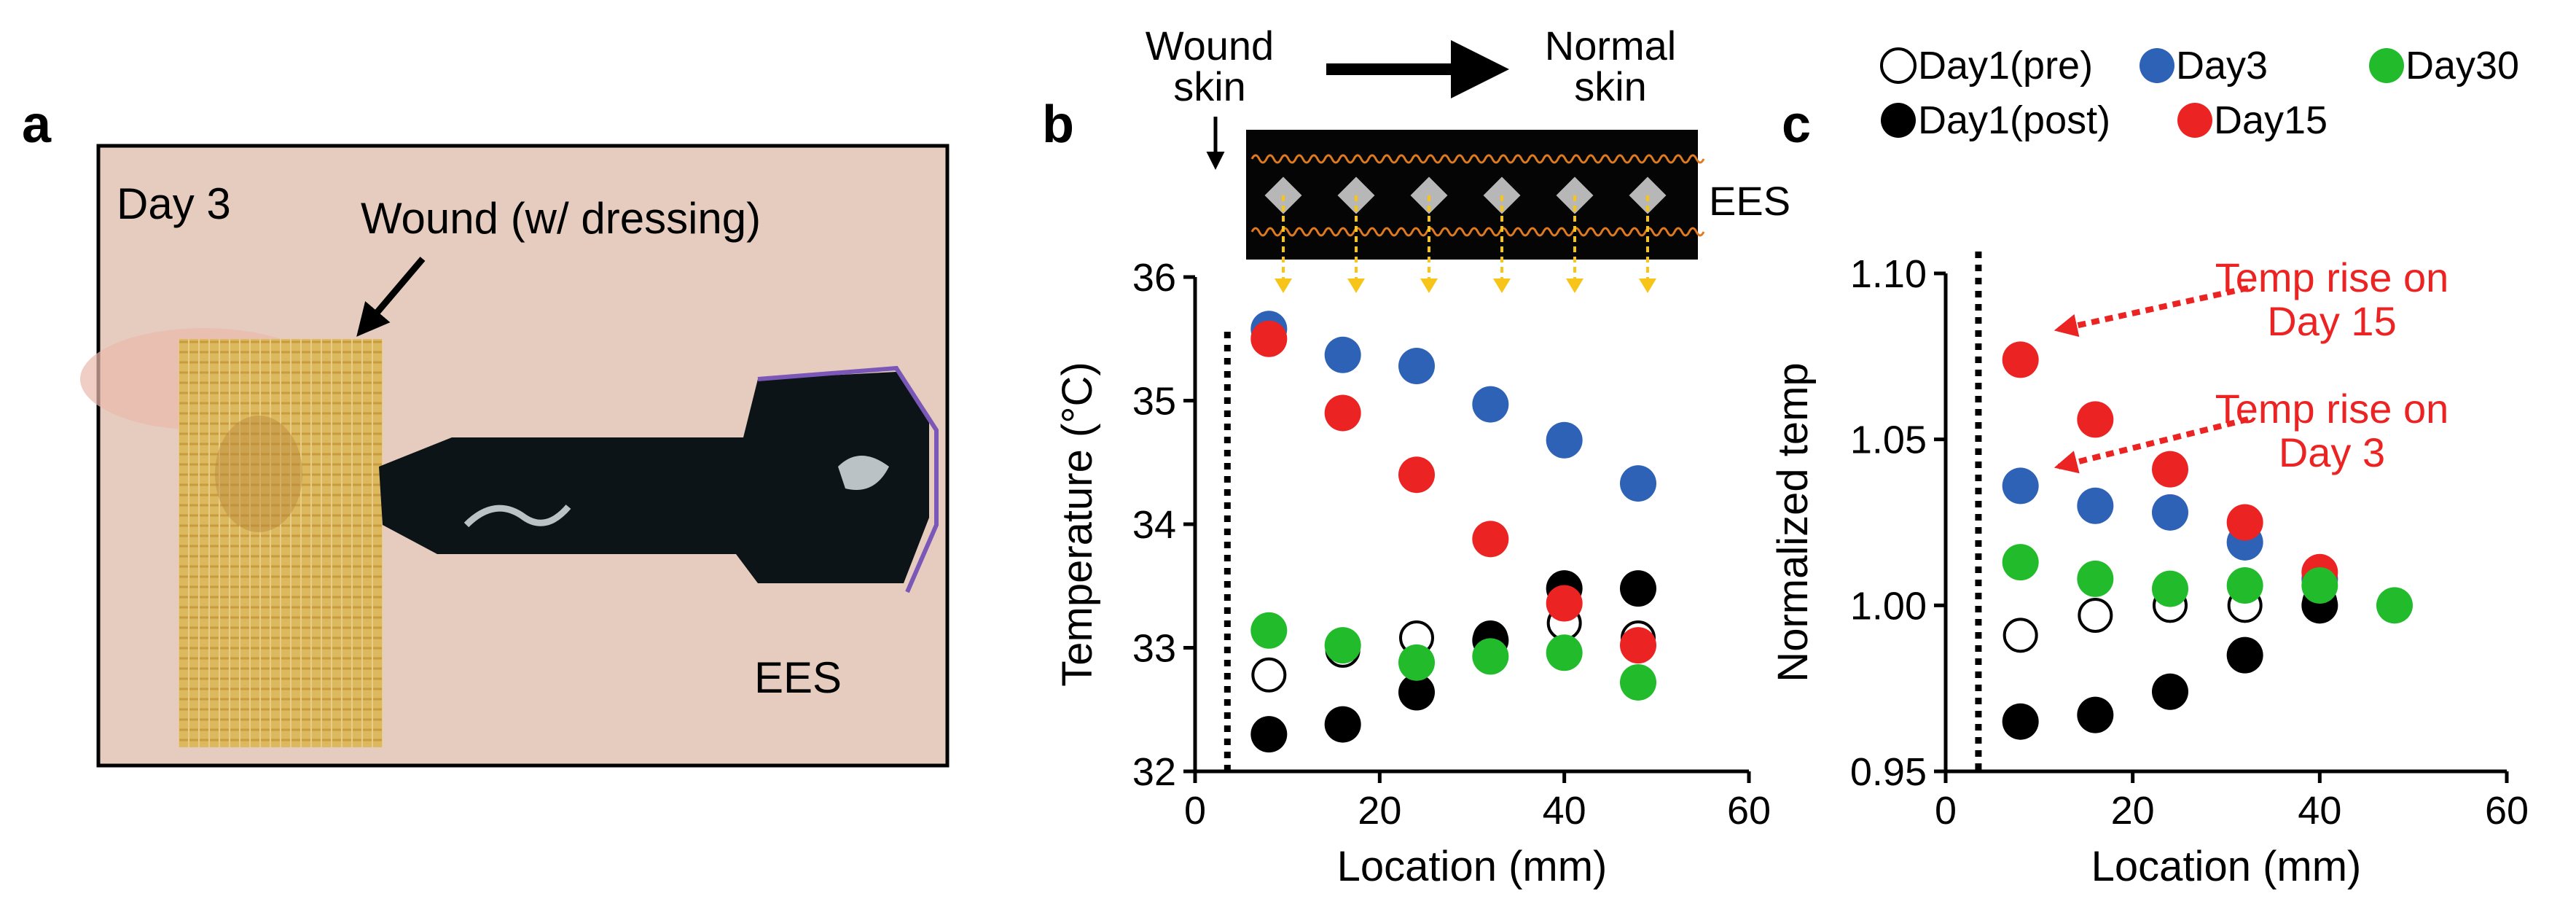  I want to click on annotation-day3-line1: Temp rise on, so click(2332, 409).